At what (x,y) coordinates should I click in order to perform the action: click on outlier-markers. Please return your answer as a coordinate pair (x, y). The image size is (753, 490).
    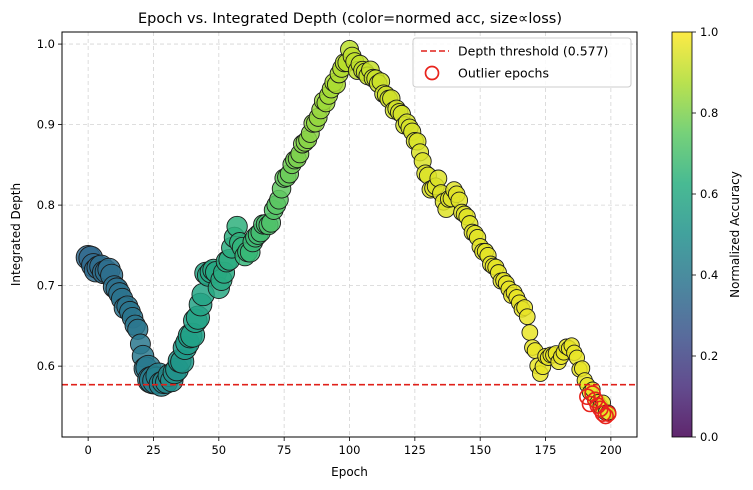
    Looking at the image, I should click on (598, 405).